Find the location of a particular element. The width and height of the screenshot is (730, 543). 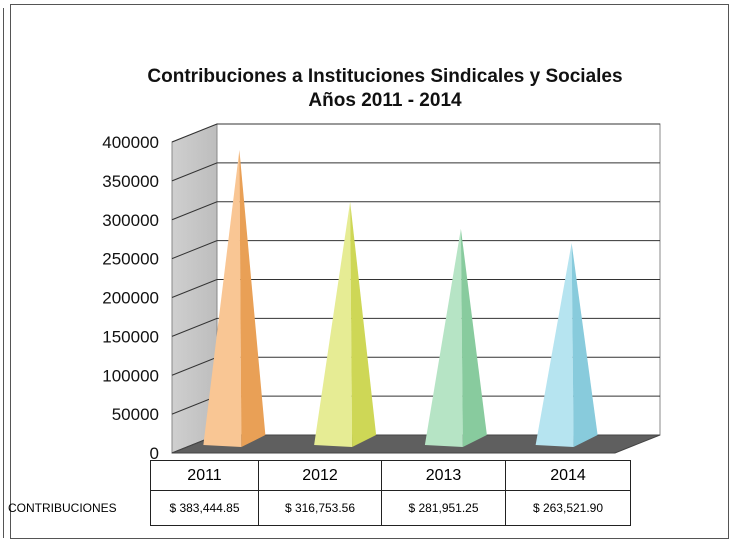

y-tick-label: 150000 is located at coordinates (130, 336).